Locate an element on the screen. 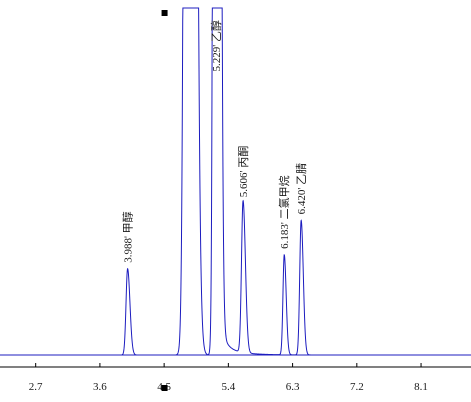 The image size is (471, 402). x-tick-label: 6.3 is located at coordinates (293, 387).